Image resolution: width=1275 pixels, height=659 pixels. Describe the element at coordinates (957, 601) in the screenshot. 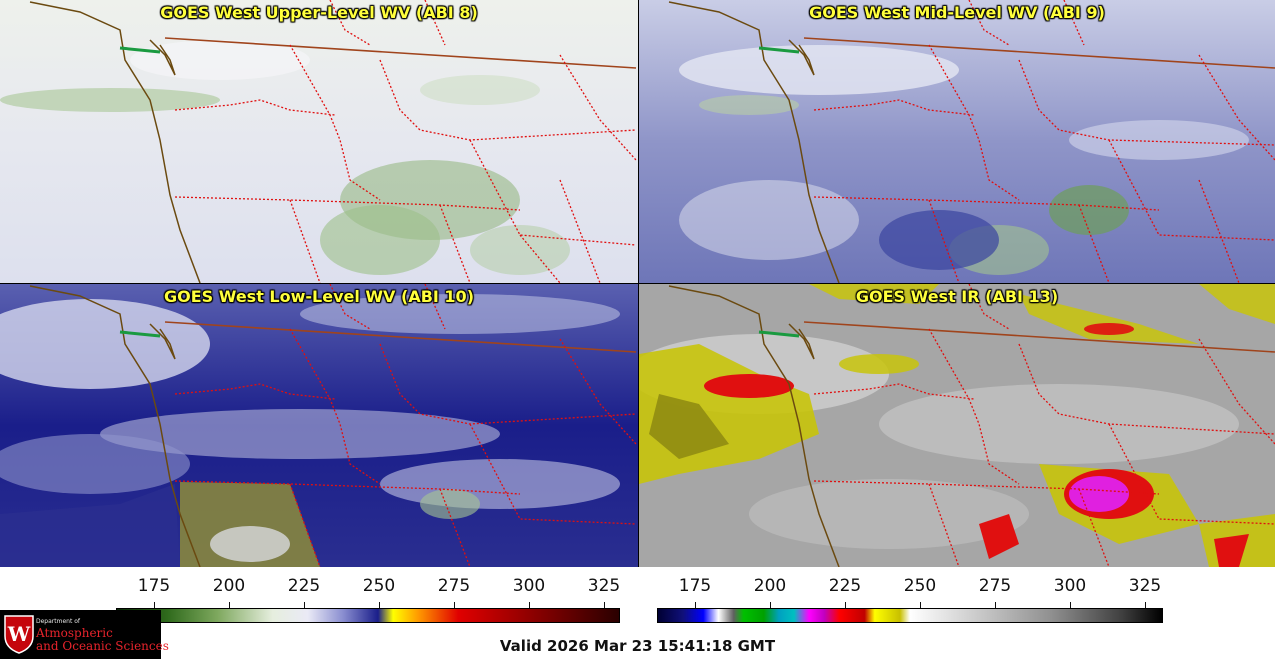

I see `colorbar-ir: 175 200 225 250 275 300 325` at that location.